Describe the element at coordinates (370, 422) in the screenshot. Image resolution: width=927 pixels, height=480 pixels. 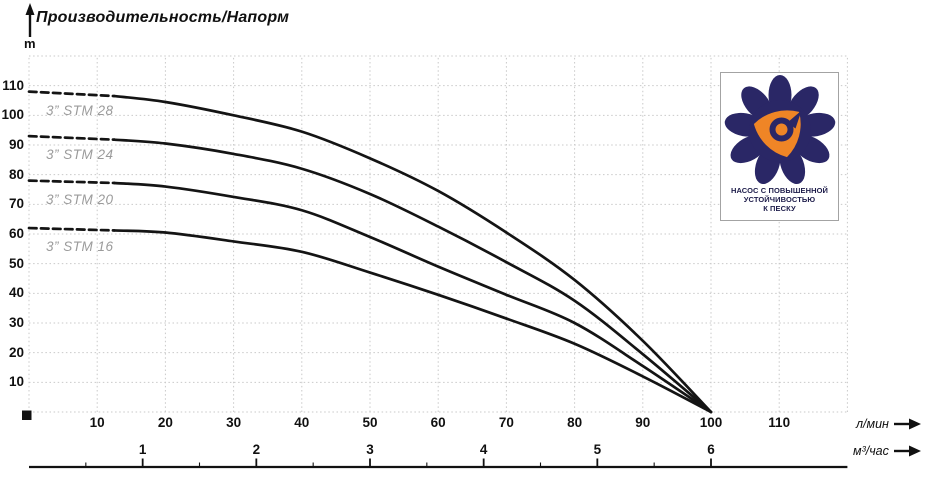
I see `x-tick-label-lmin: 50` at that location.